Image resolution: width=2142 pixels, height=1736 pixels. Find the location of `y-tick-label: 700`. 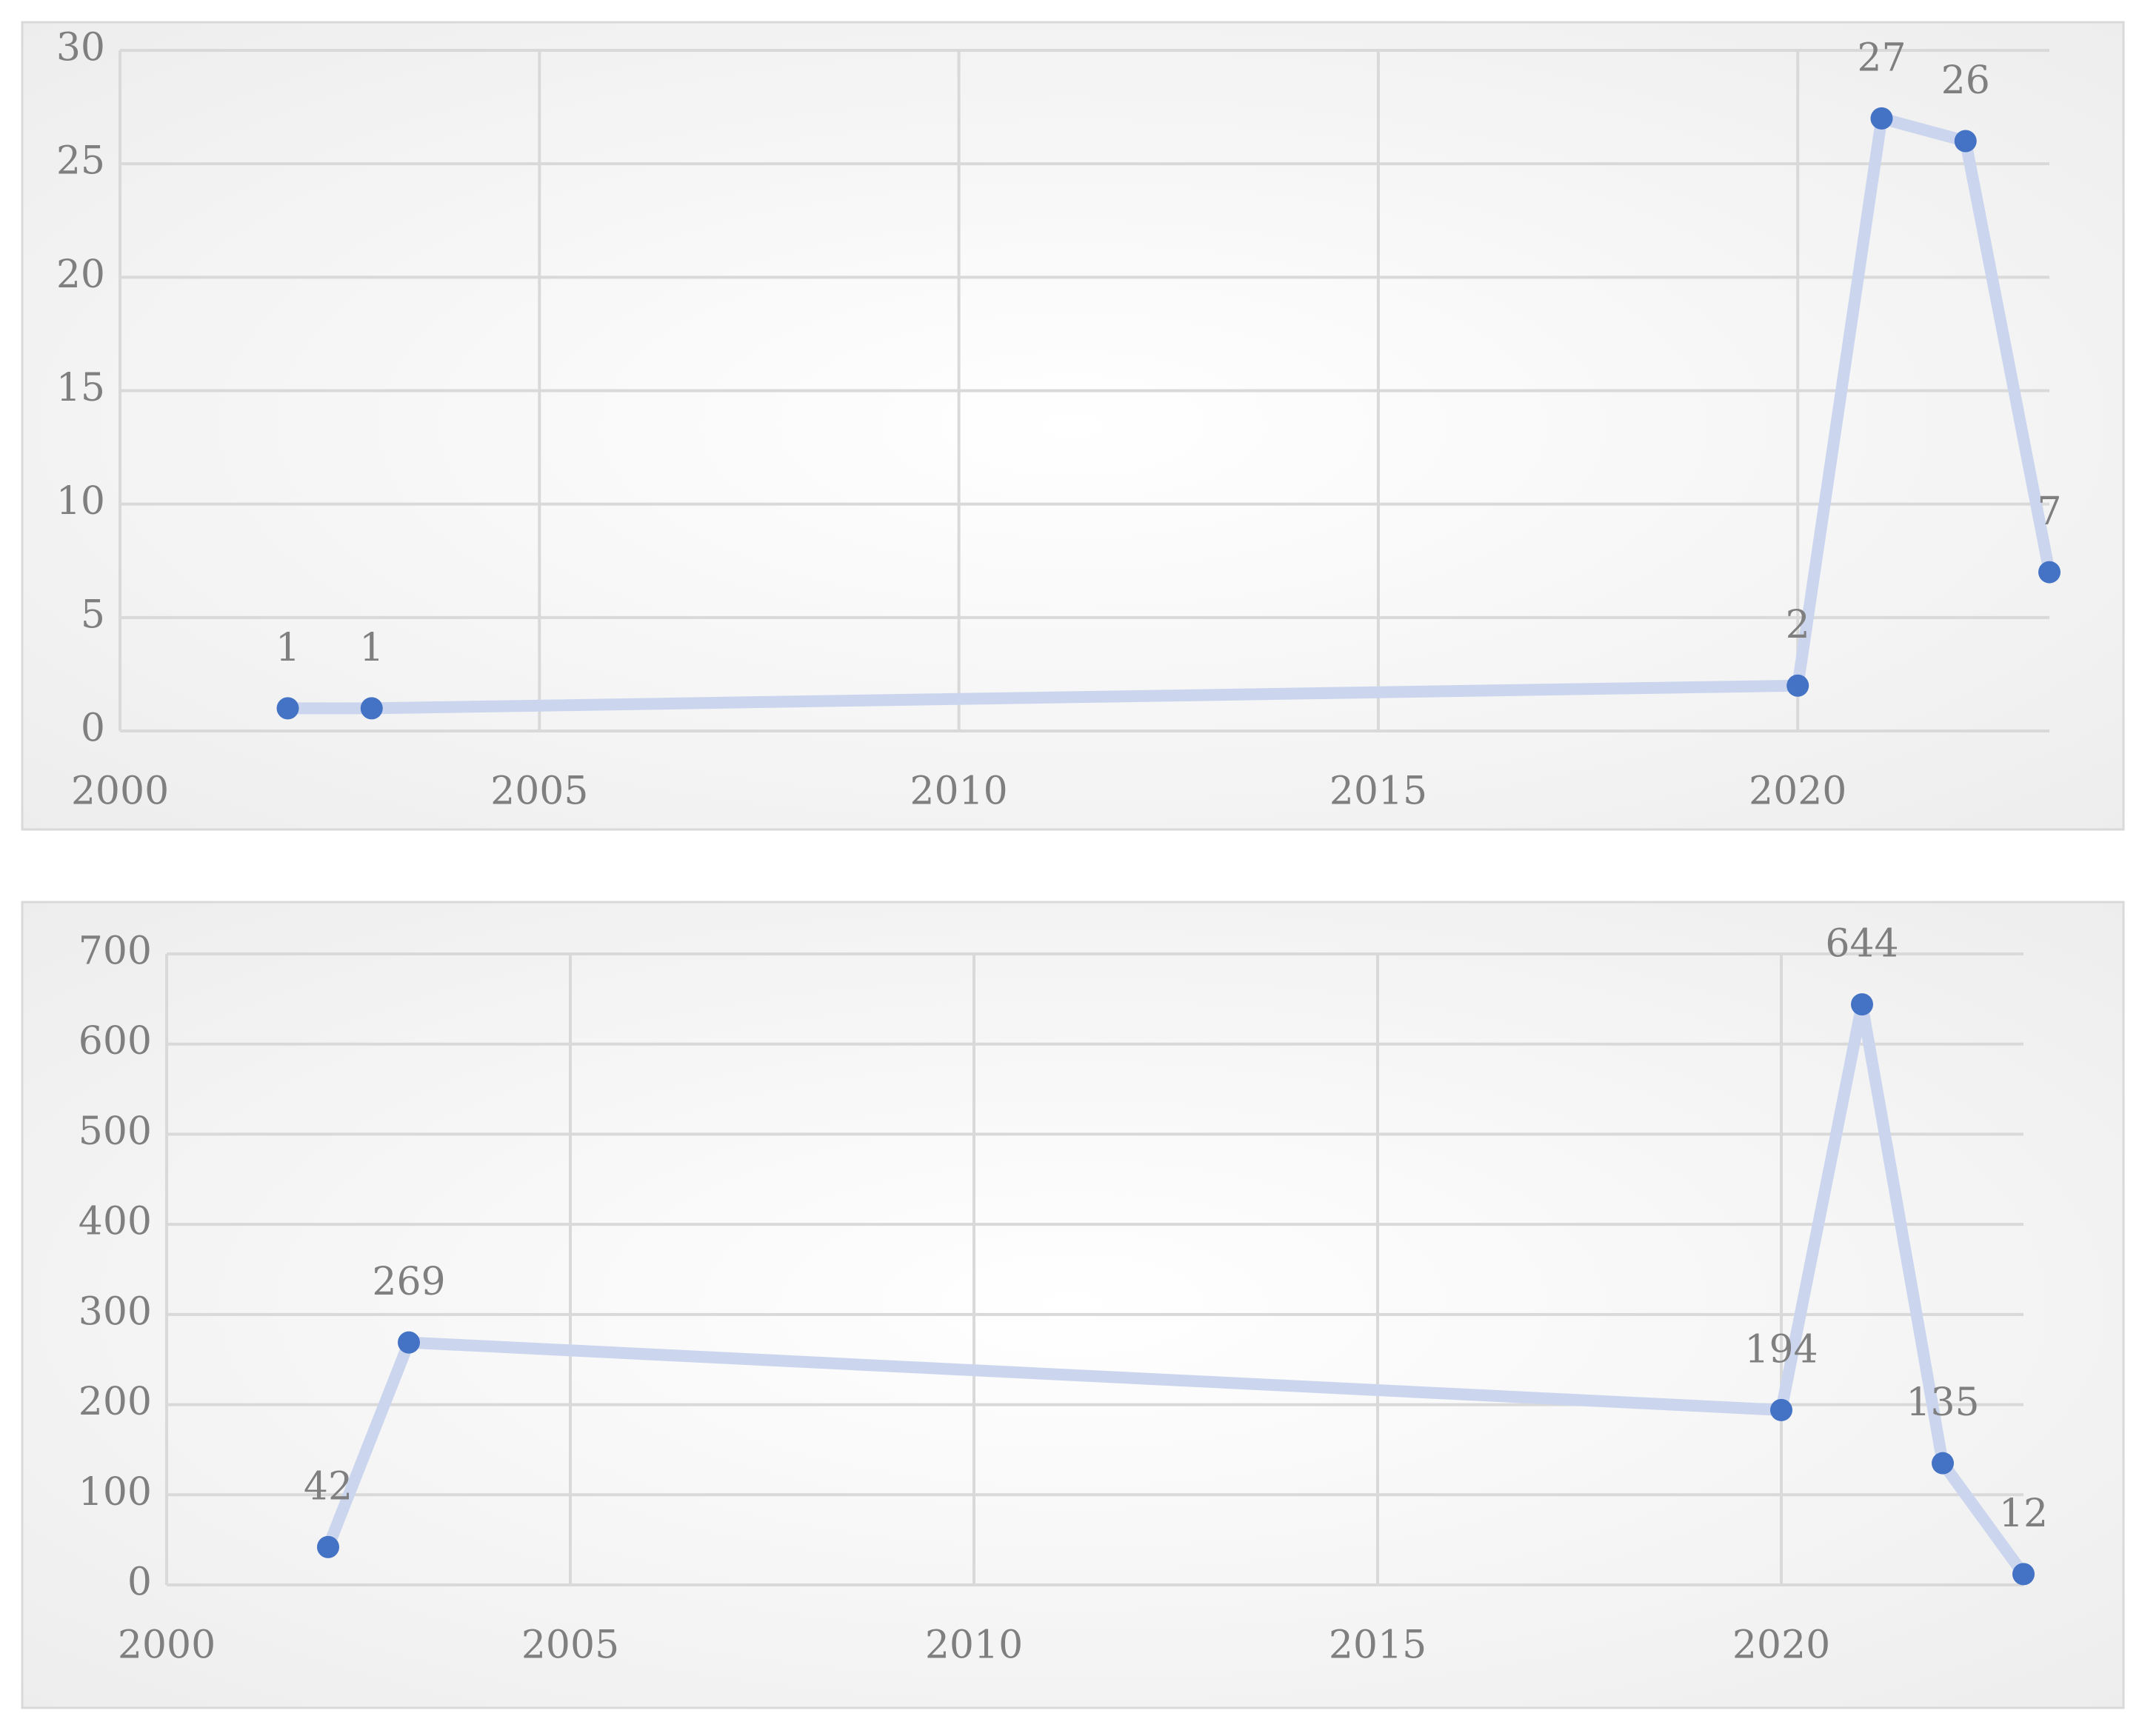

y-tick-label: 700 is located at coordinates (115, 952).